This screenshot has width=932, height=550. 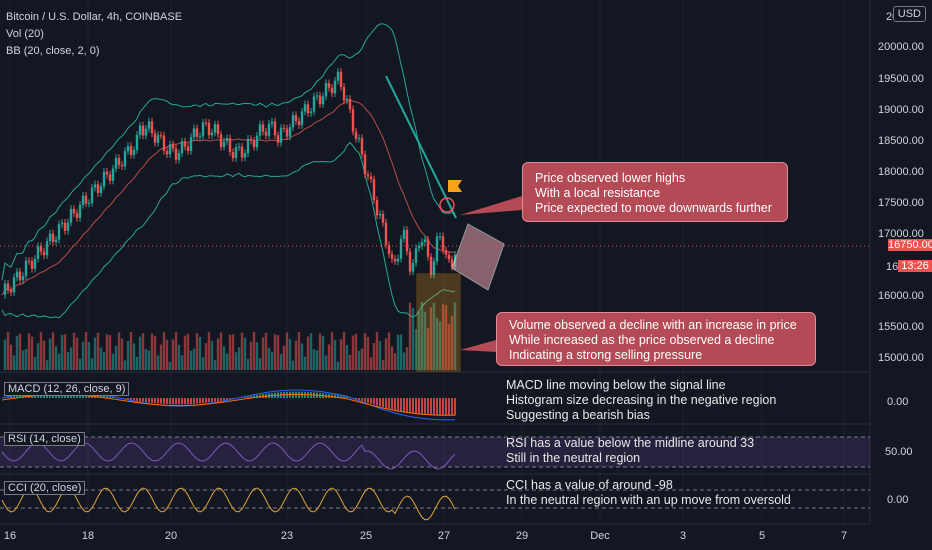 What do you see at coordinates (171, 536) in the screenshot?
I see `date-axis-label: 20` at bounding box center [171, 536].